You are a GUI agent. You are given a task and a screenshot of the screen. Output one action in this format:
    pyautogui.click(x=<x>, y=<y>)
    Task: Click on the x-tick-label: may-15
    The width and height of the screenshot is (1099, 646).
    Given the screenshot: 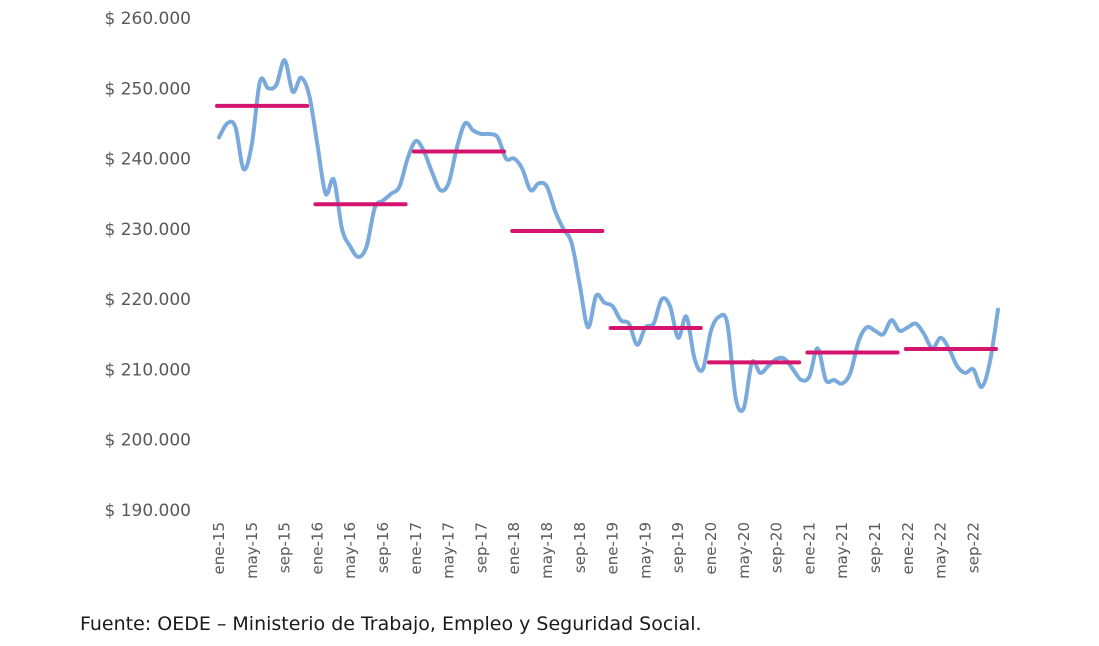 What is the action you would take?
    pyautogui.click(x=252, y=550)
    